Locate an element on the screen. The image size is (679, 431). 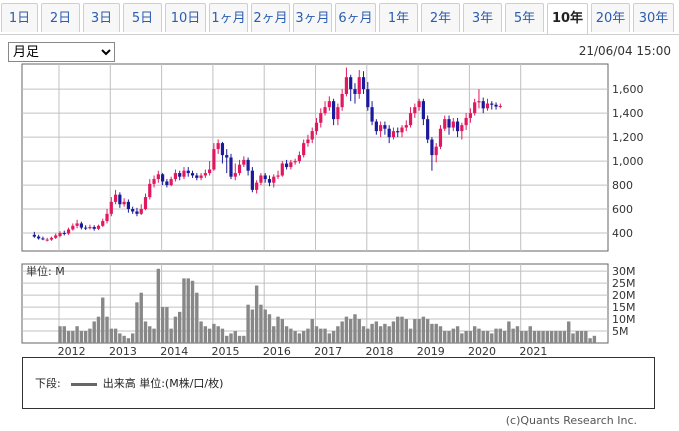
price-tick-label: 1,200 is located at coordinates (628, 137).